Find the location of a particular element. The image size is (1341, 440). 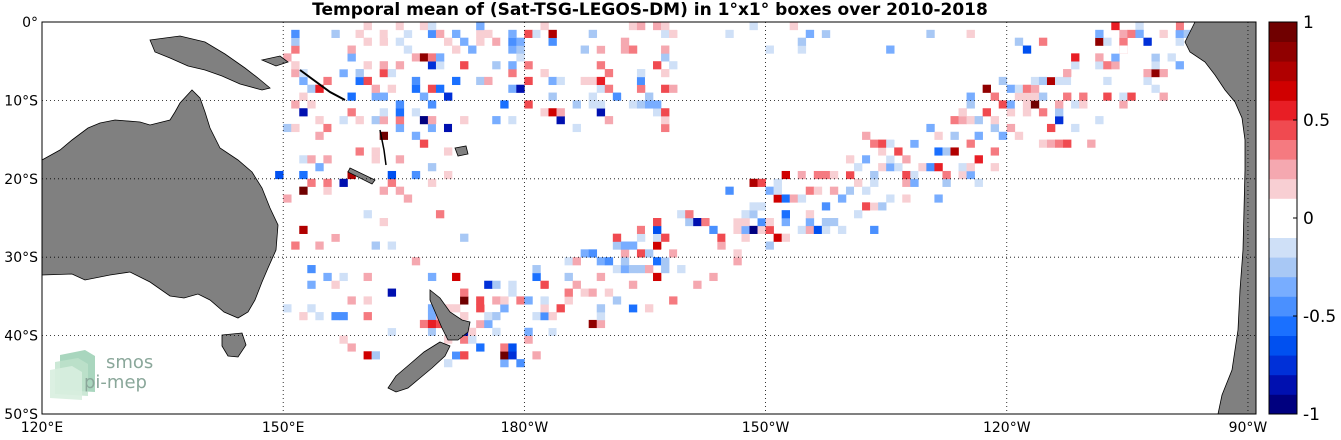

lon-tick-label: 150°E is located at coordinates (283, 428).